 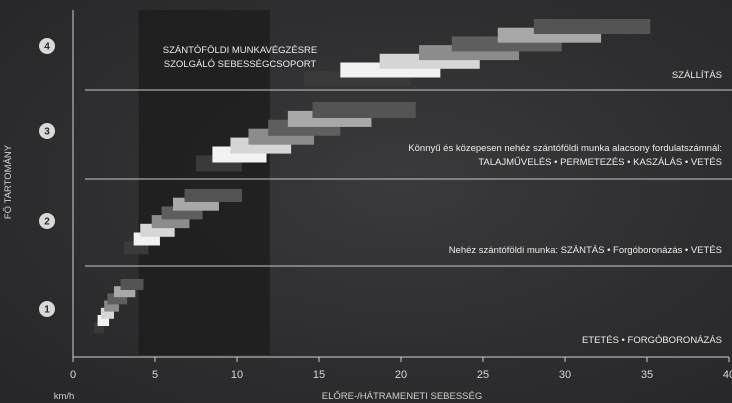 What do you see at coordinates (240, 50) in the screenshot?
I see `highlight-label-line-1: SZÁNTÓFÖLDI MUNKAVÉGZÉSRE` at bounding box center [240, 50].